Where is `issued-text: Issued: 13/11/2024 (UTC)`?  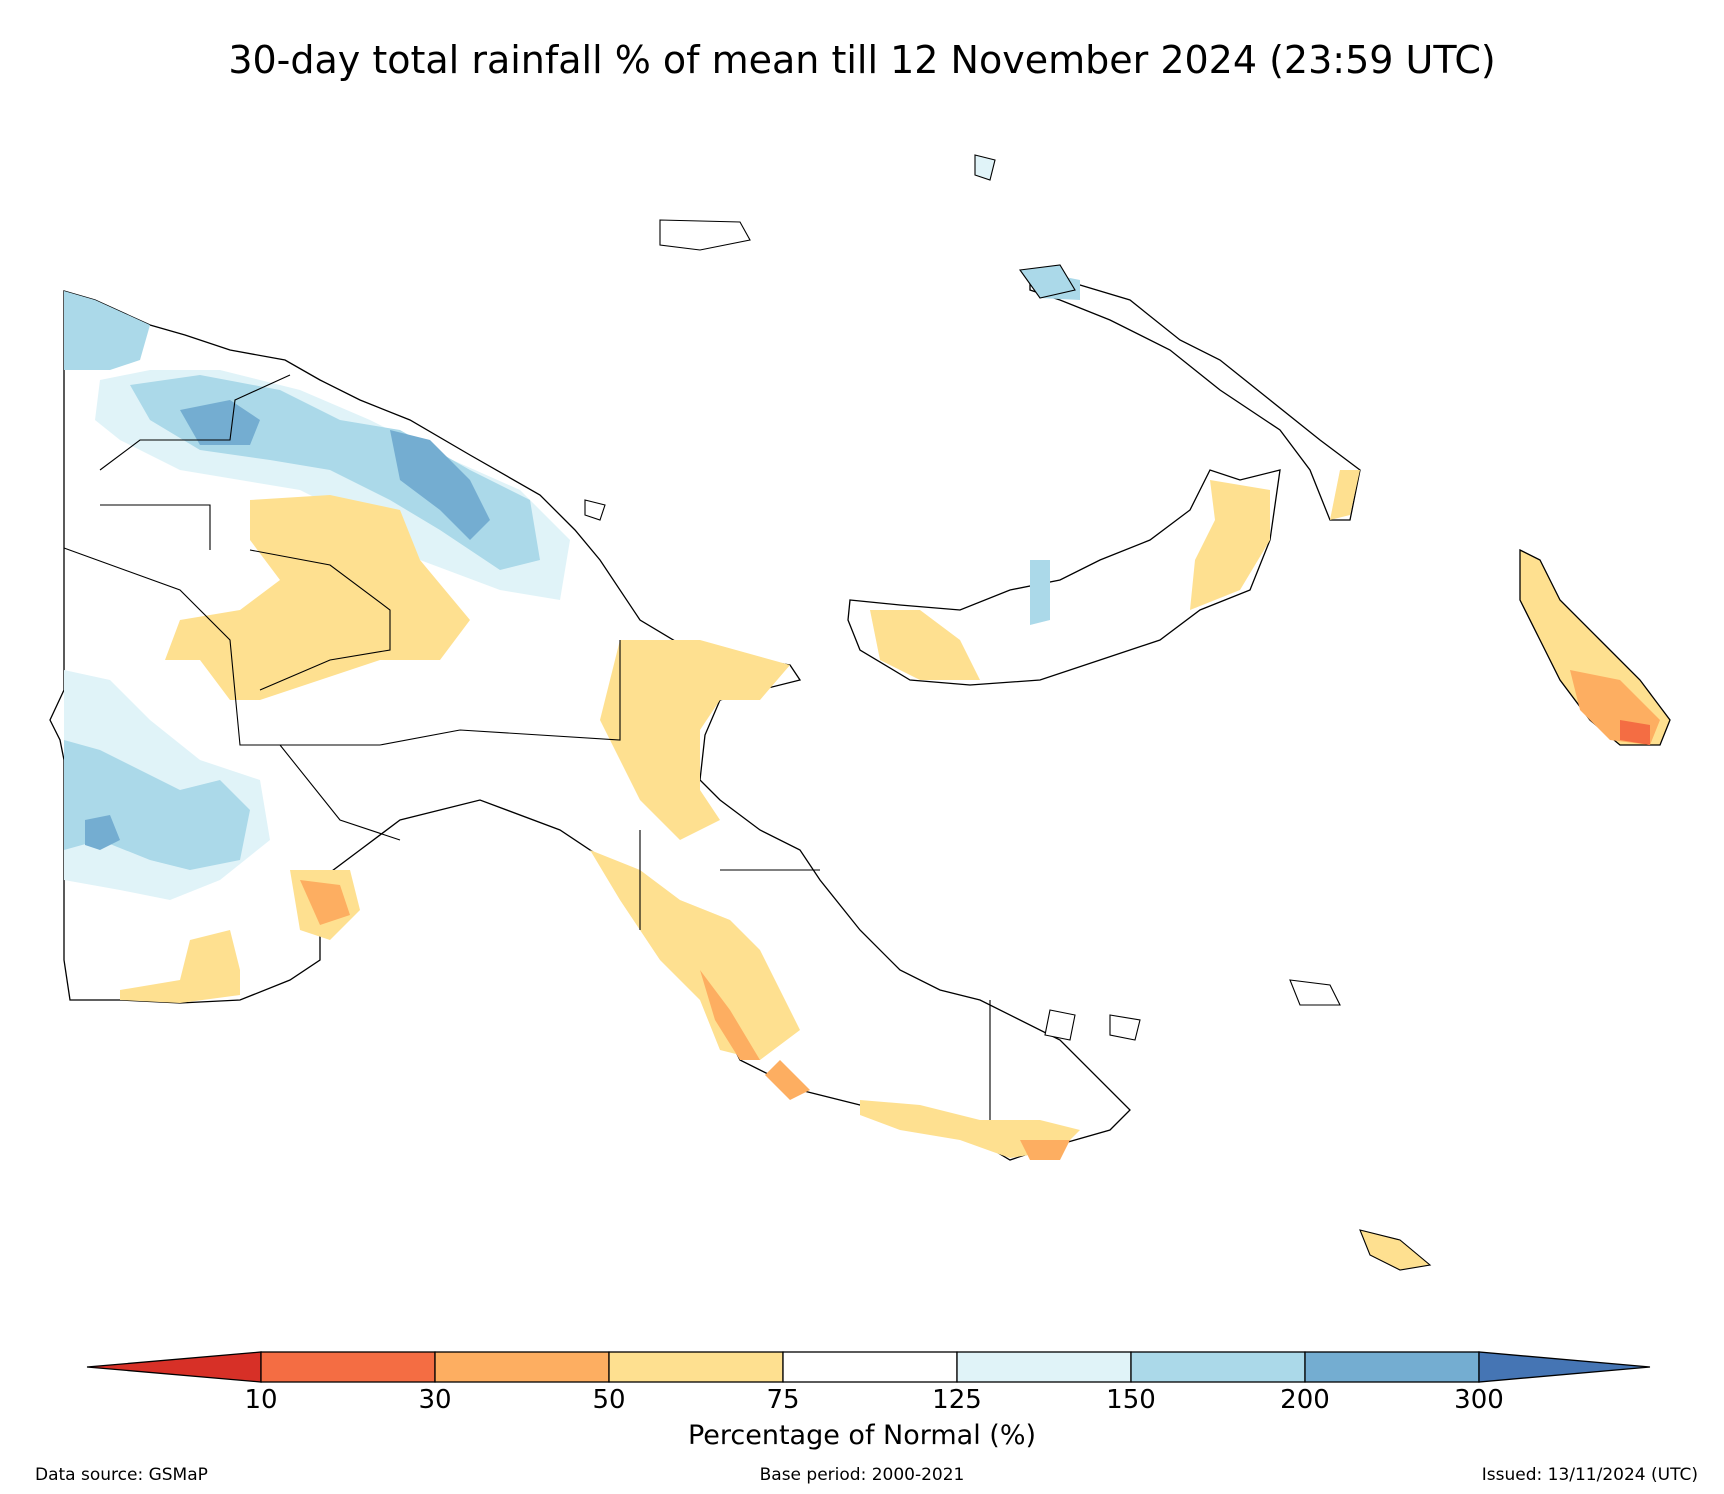
issued-text: Issued: 13/11/2024 (UTC) is located at coordinates (1589, 1475).